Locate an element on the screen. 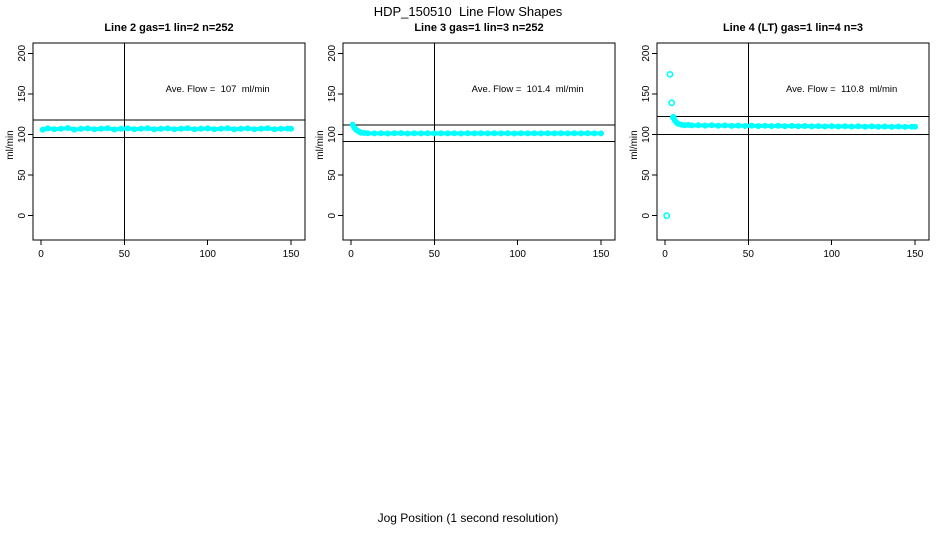 This screenshot has width=936, height=540. avg-flow-annotation: Ave. Flow = 107 ml/min is located at coordinates (218, 89).